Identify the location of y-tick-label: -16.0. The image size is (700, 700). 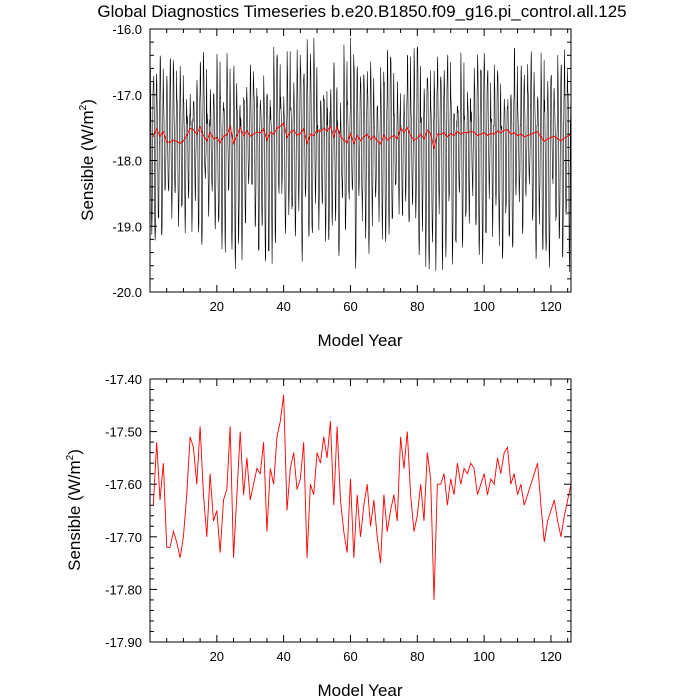
(127, 29).